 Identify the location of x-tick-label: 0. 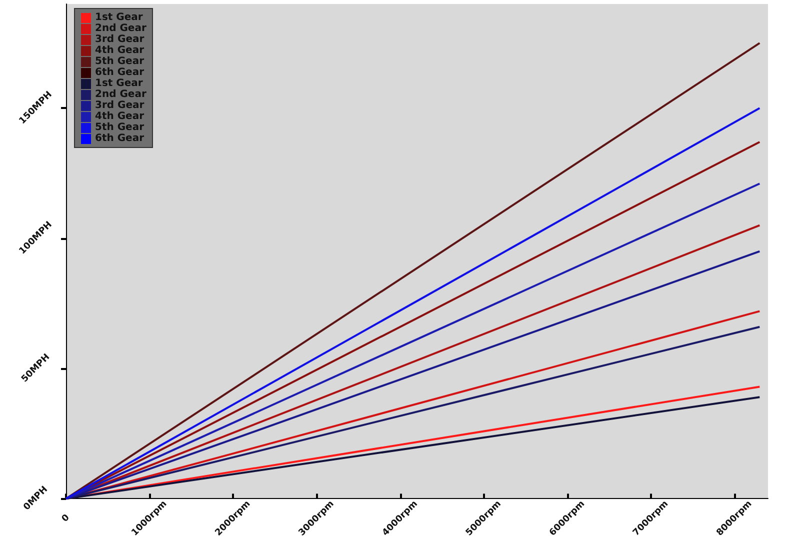
(66, 518).